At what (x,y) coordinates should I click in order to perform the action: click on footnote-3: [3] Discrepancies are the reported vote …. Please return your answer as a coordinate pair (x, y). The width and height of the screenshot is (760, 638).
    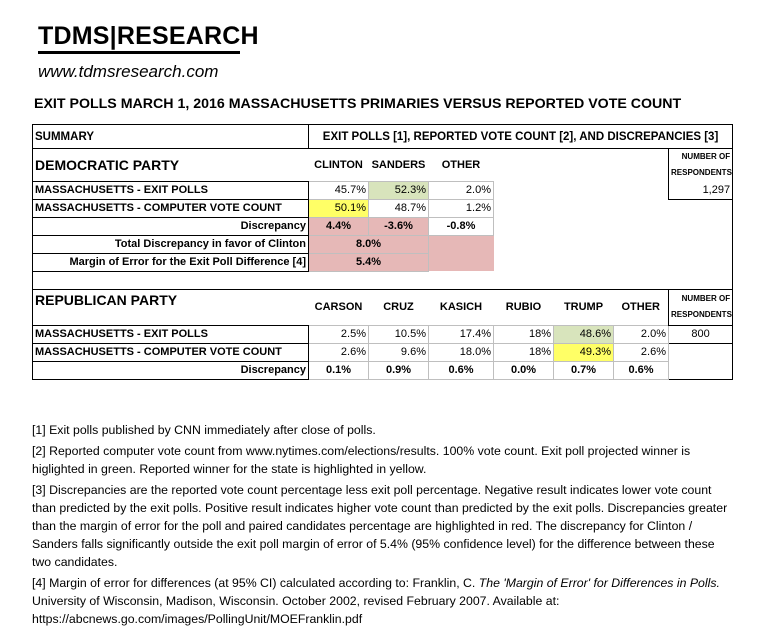
    Looking at the image, I should click on (380, 526).